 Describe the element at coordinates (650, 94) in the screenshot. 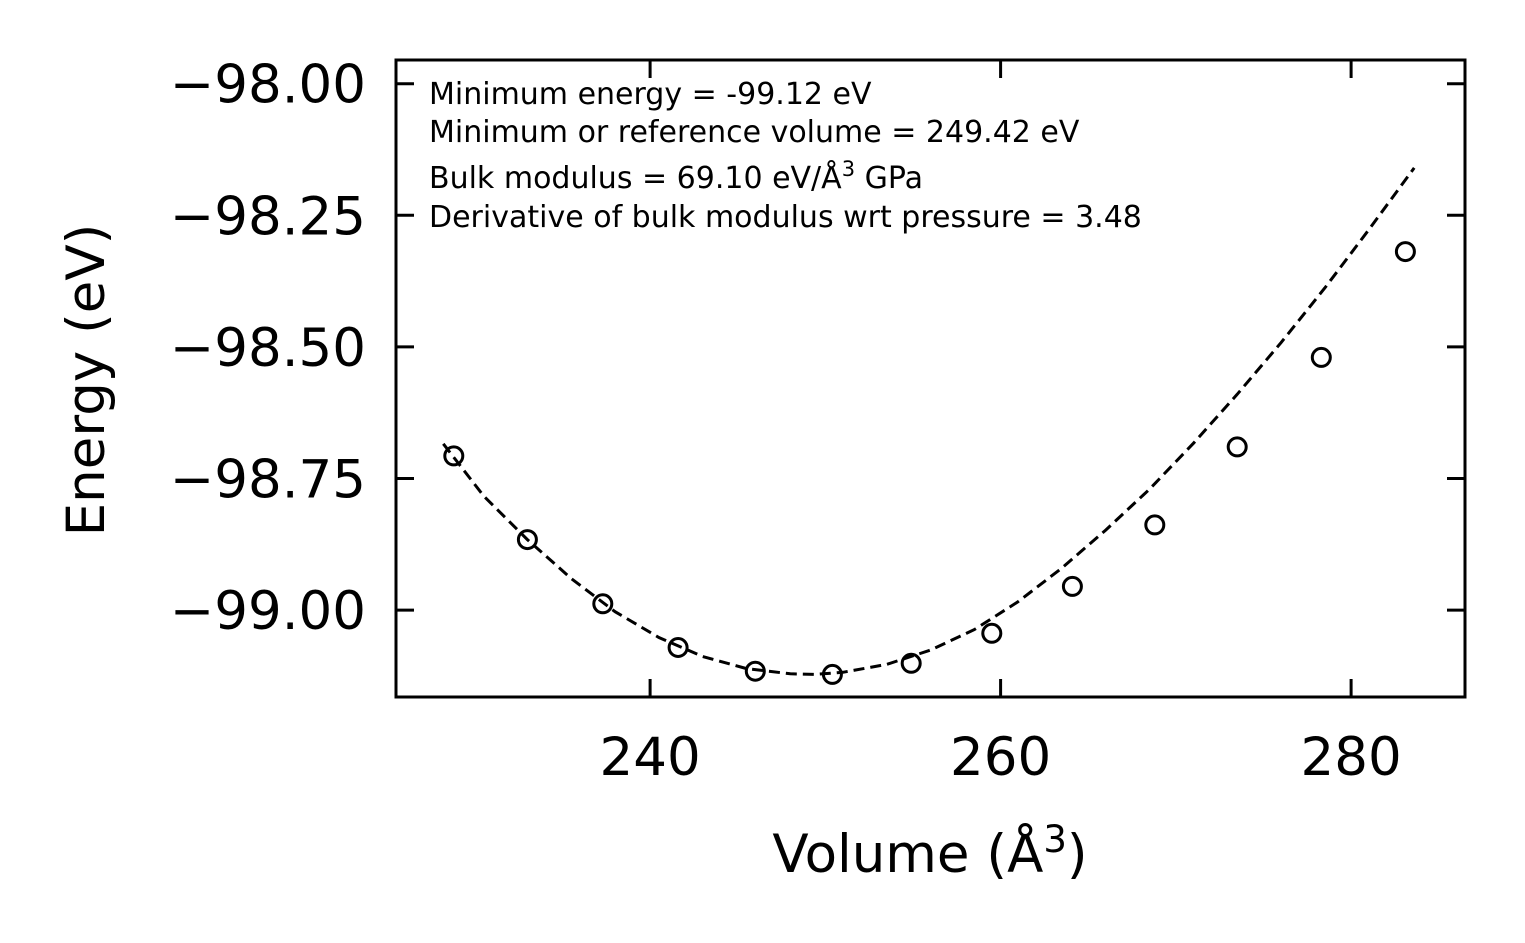

I see `annotation-min-energy: Minimum energy = -99.12 eV` at that location.